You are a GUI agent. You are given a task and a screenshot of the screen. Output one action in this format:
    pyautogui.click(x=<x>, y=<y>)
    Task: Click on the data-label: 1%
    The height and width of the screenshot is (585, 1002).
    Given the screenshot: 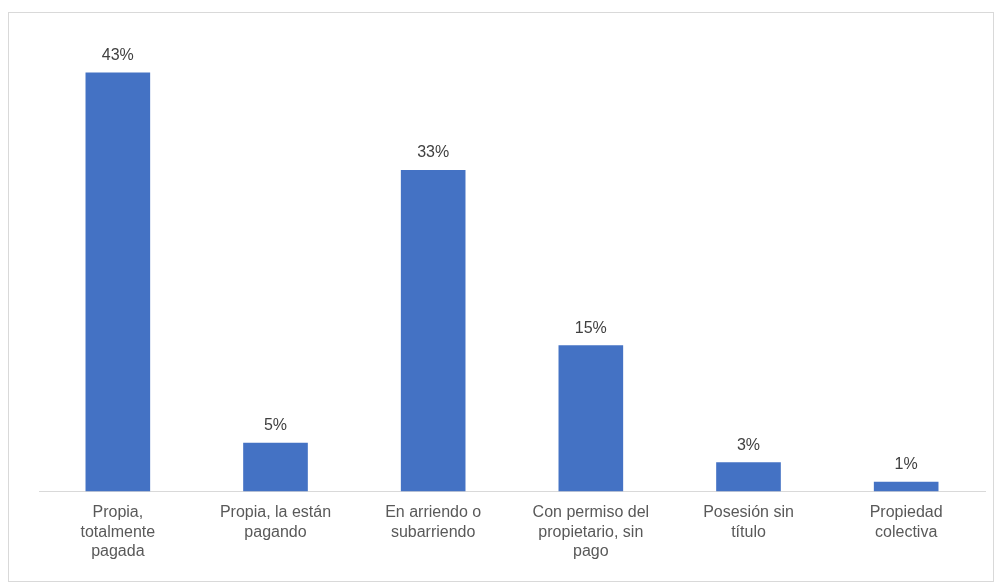 What is the action you would take?
    pyautogui.click(x=906, y=464)
    